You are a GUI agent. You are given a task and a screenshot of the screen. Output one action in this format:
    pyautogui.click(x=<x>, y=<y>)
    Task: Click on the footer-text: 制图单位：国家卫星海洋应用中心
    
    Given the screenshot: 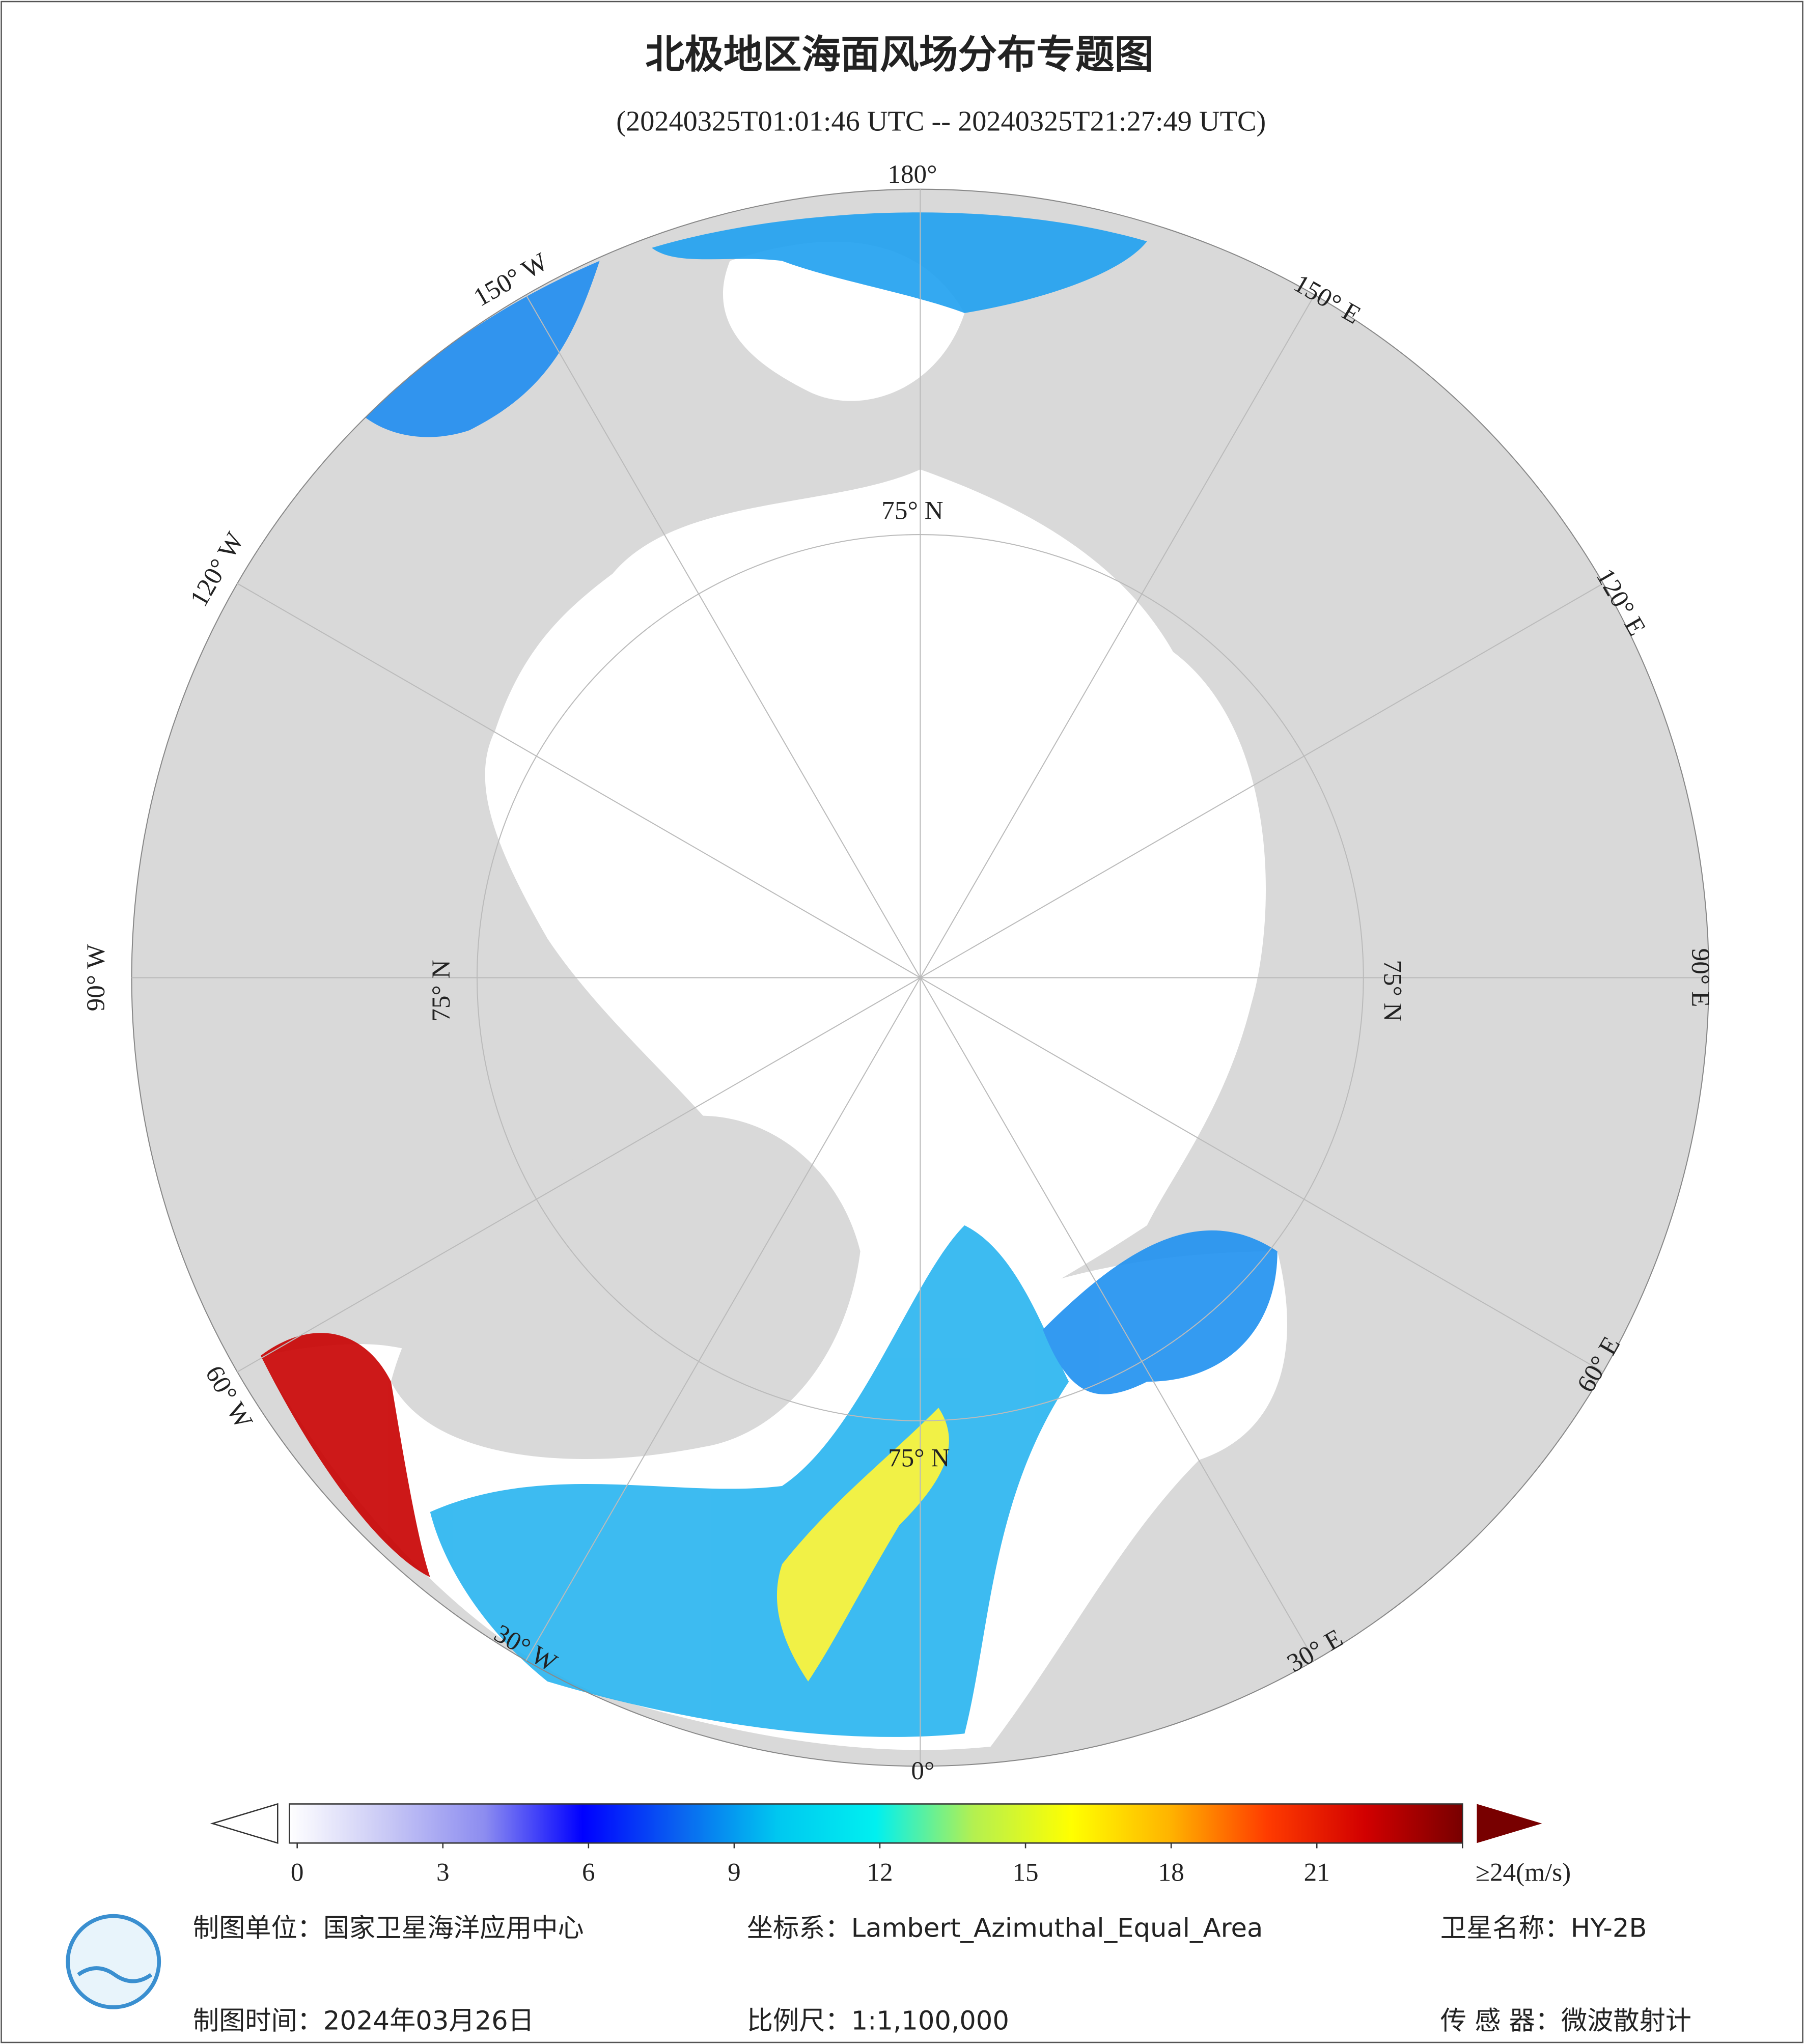 What is the action you would take?
    pyautogui.click(x=388, y=1928)
    